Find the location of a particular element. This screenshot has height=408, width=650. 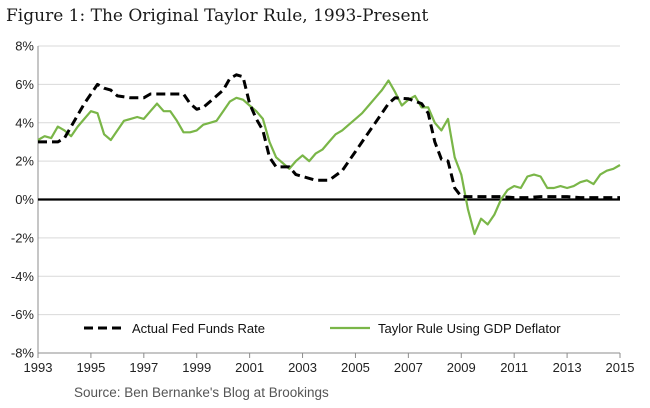

y-tick-label: 8% is located at coordinates (24, 46).